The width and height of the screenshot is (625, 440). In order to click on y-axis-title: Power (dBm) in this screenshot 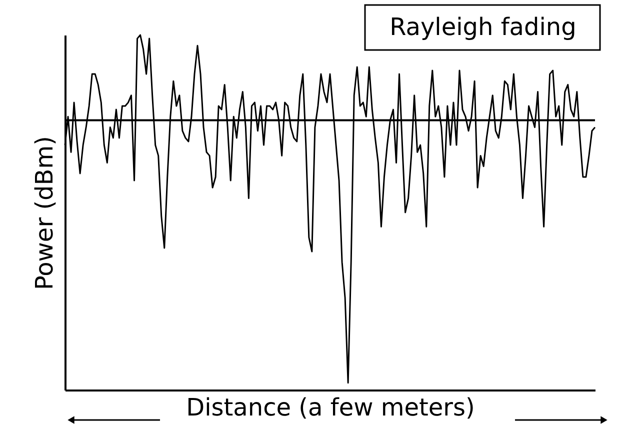, I will do `click(44, 213)`.